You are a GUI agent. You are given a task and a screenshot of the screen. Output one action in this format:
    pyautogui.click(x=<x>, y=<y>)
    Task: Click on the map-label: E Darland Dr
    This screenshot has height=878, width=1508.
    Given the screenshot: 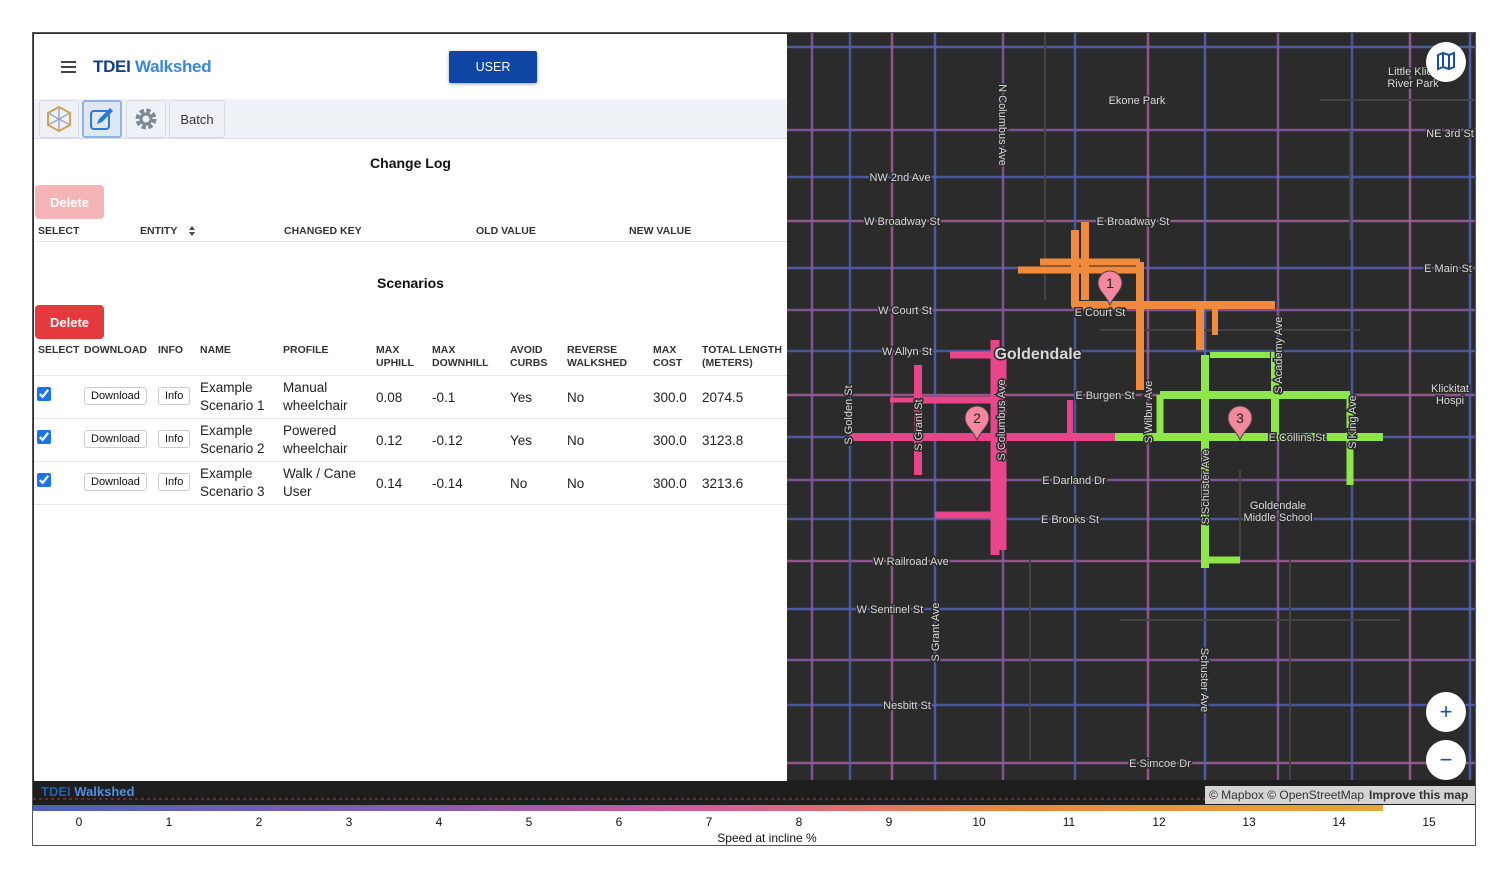 What is the action you would take?
    pyautogui.click(x=1074, y=481)
    